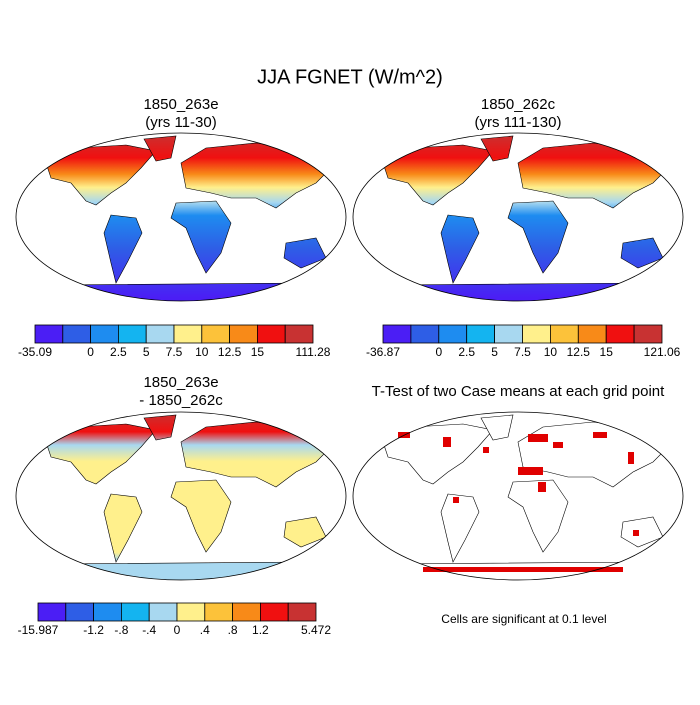  I want to click on panel-title: (yrs 111-130), so click(518, 122).